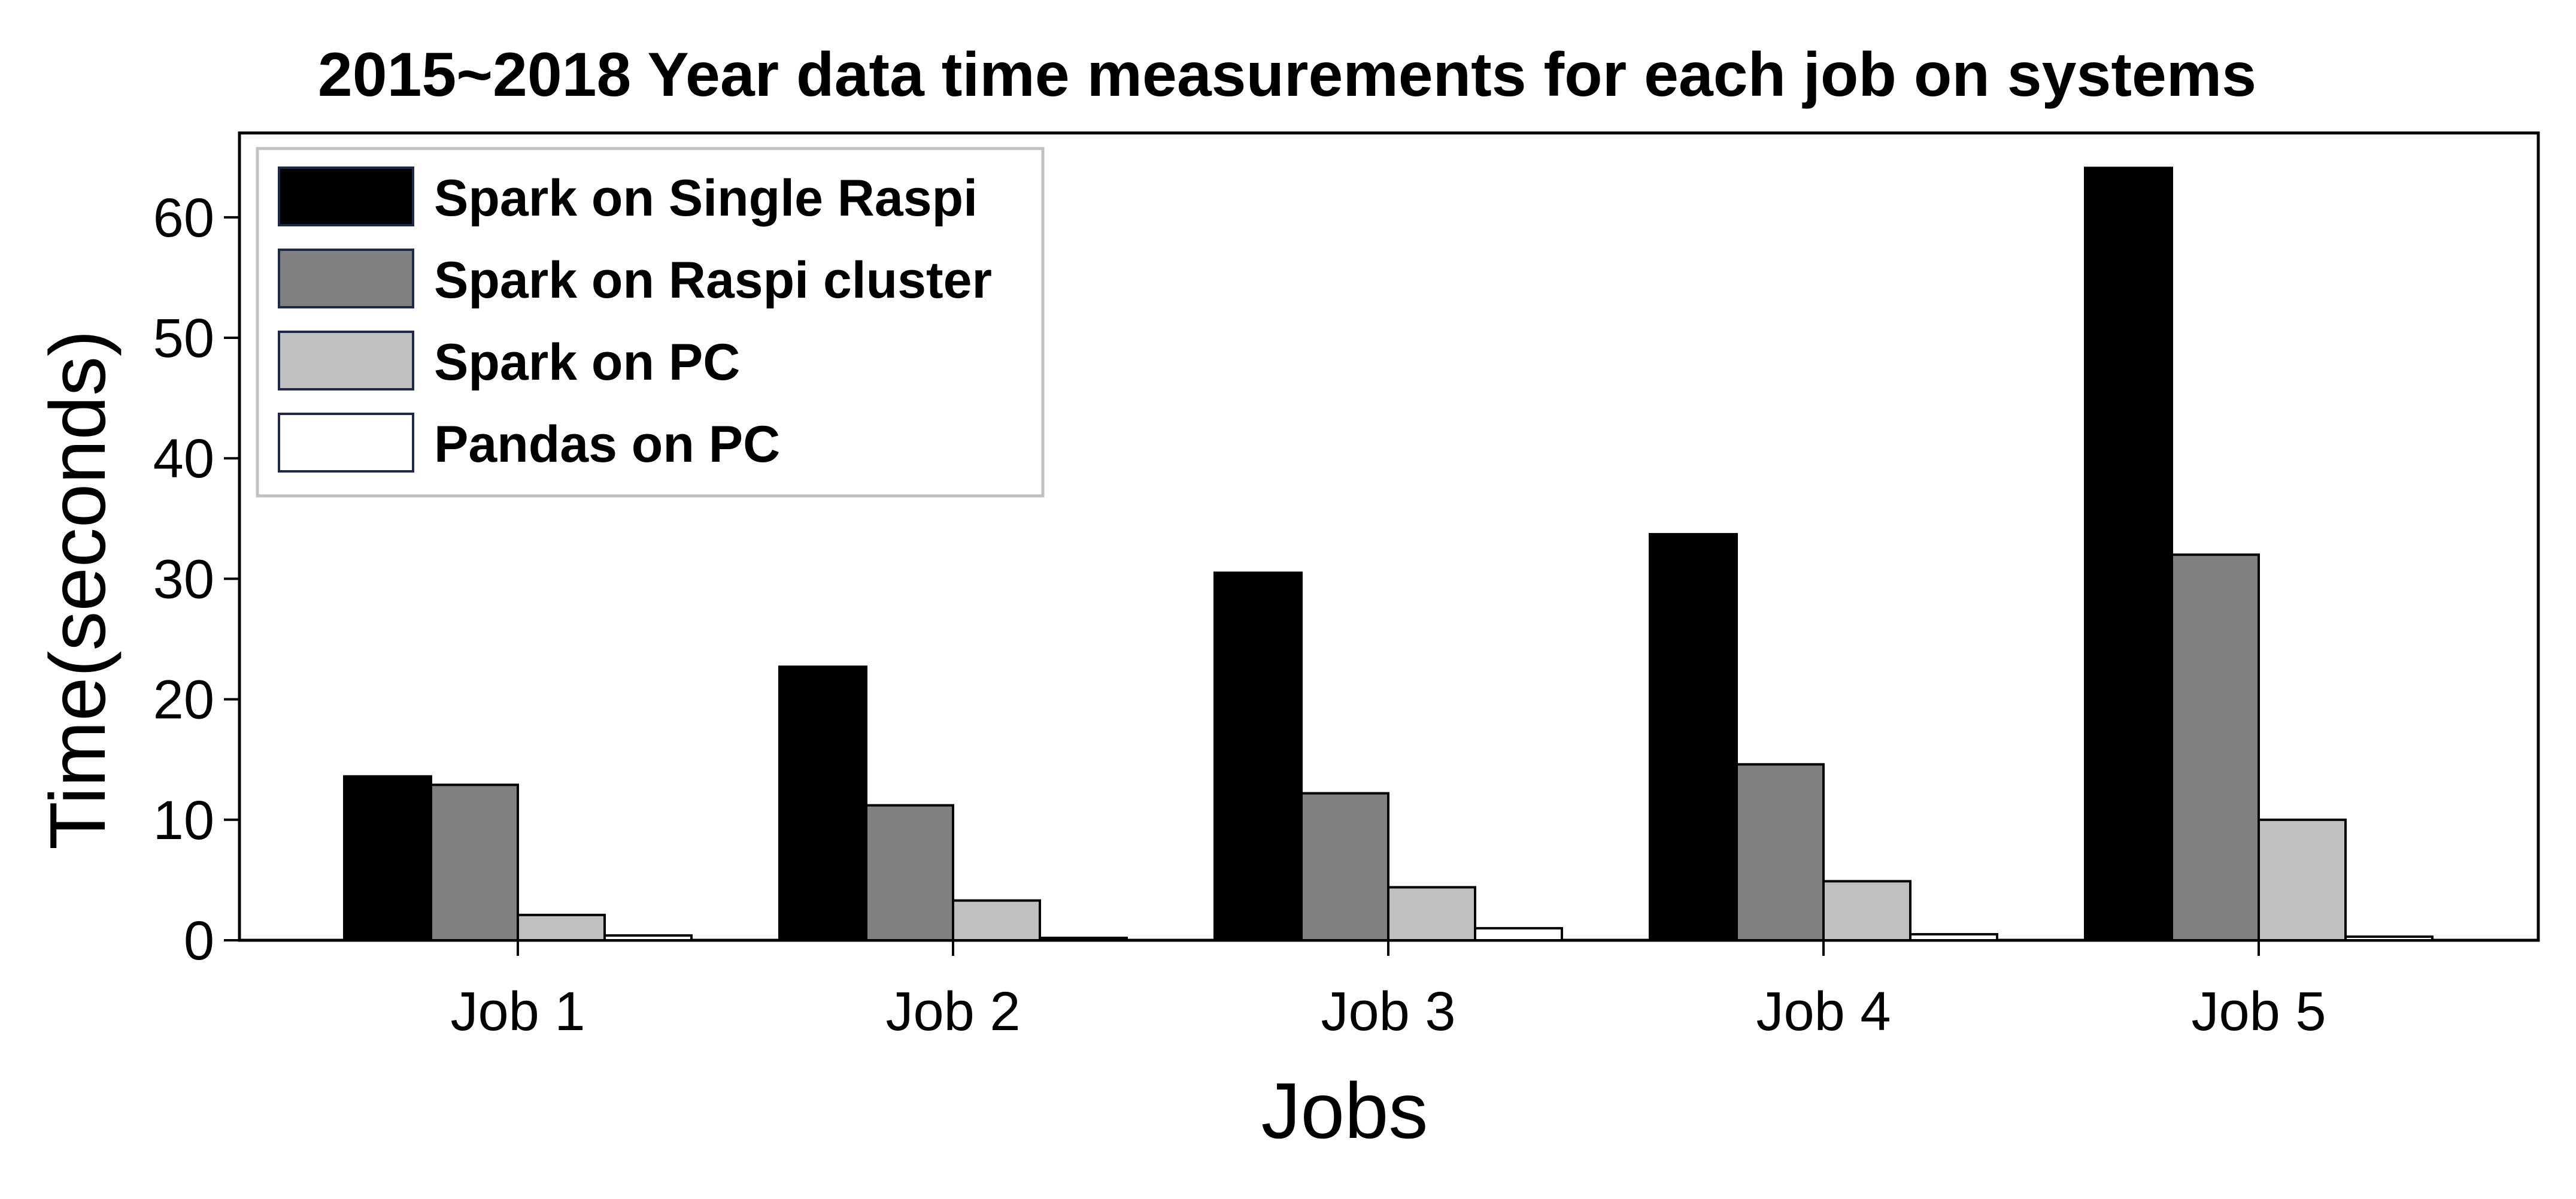 This screenshot has height=1199, width=2576. I want to click on y-tick-label: 0, so click(199, 940).